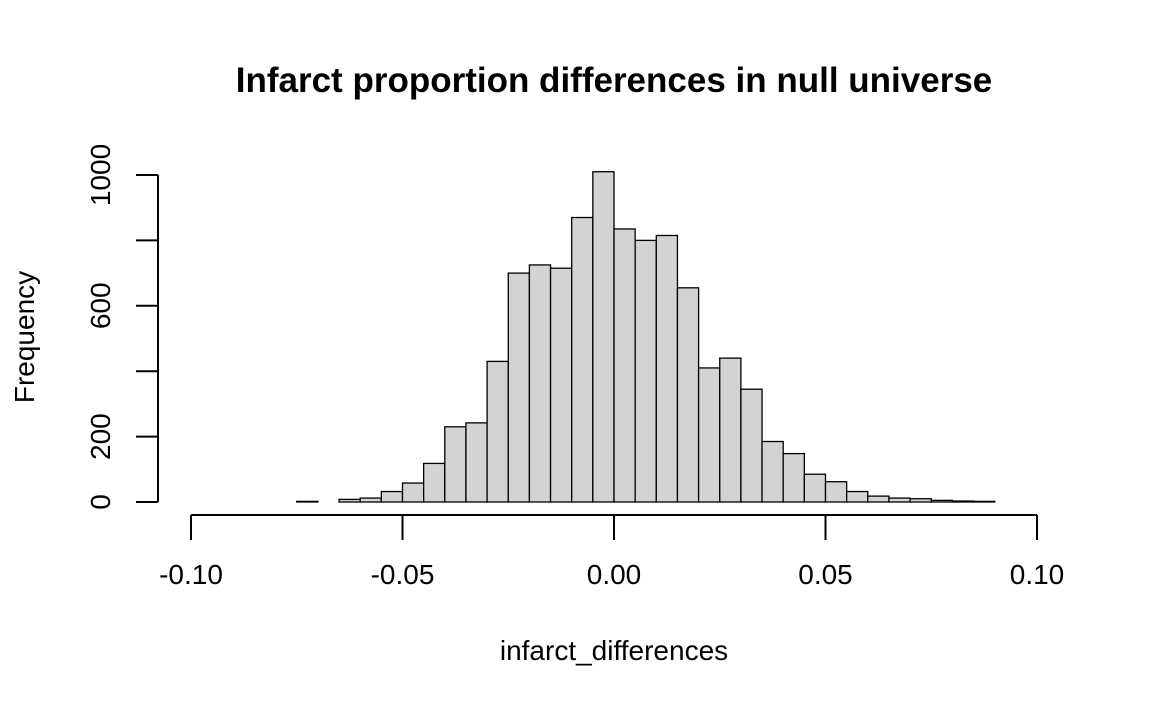 The height and width of the screenshot is (711, 1152). I want to click on y-tick-label: 1000, so click(100, 175).